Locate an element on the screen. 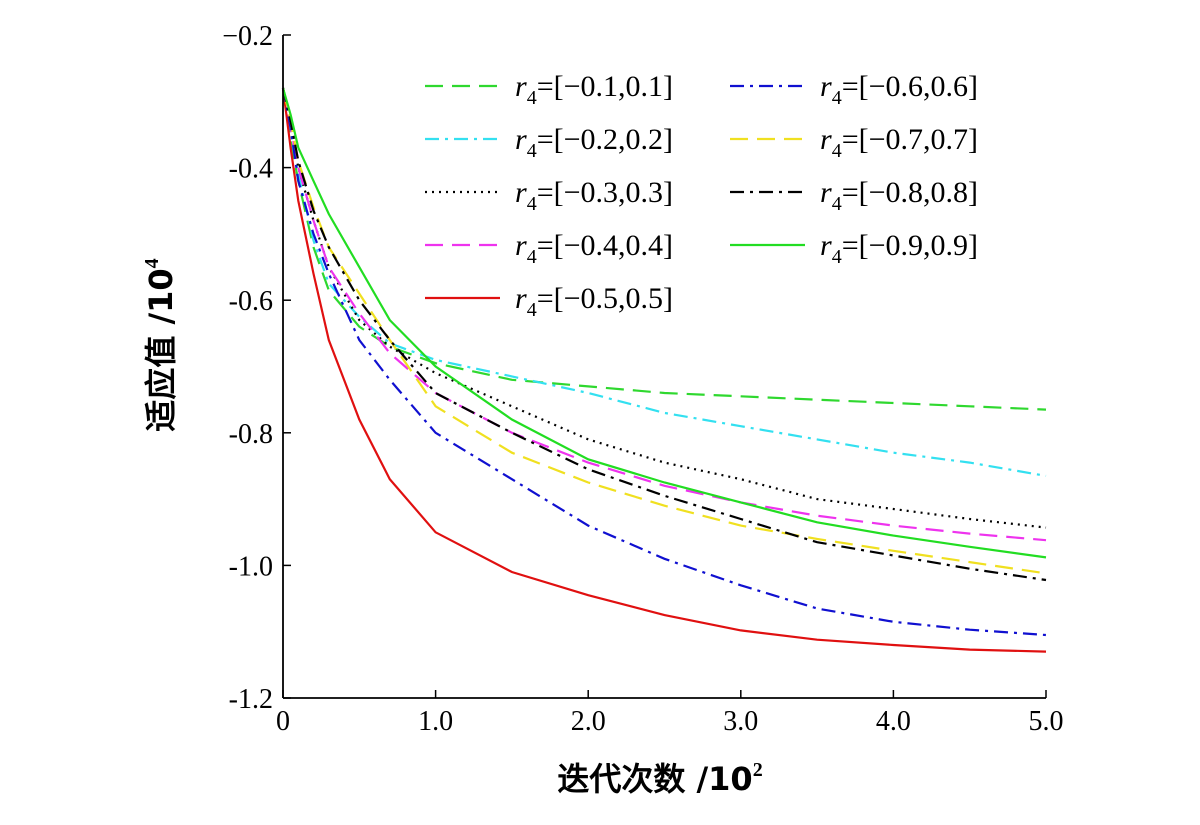 This screenshot has height=825, width=1200. legend-label-8: r4=[−0.8,0.8] is located at coordinates (899, 195).